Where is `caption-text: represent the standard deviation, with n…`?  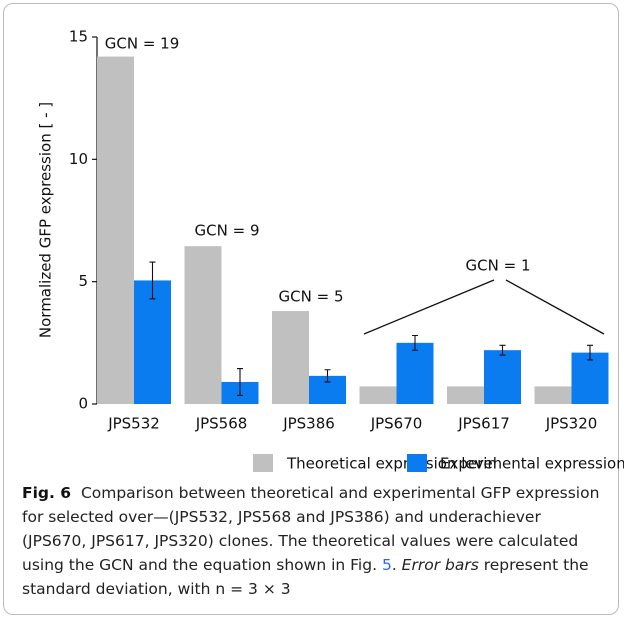 caption-text: represent the standard deviation, with n… is located at coordinates (305, 577).